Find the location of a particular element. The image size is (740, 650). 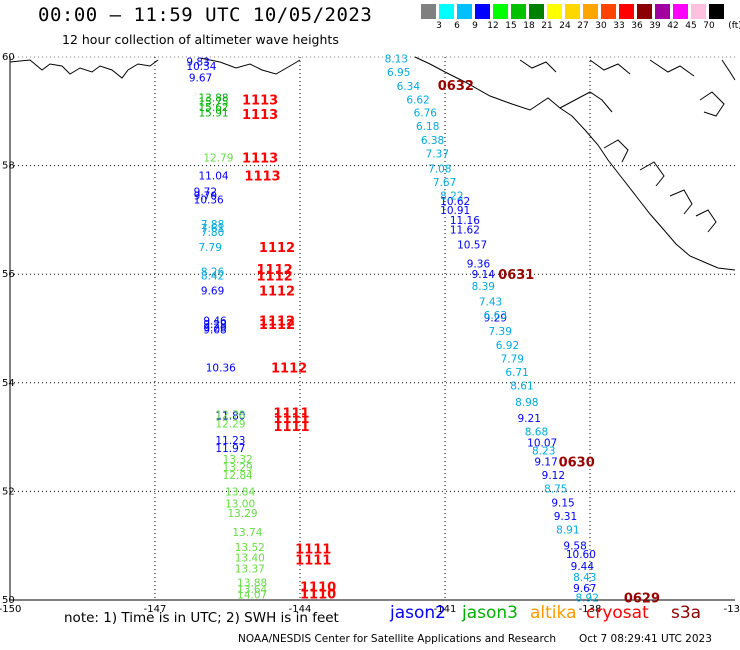

wave-height-value: 11.97 is located at coordinates (230, 449).